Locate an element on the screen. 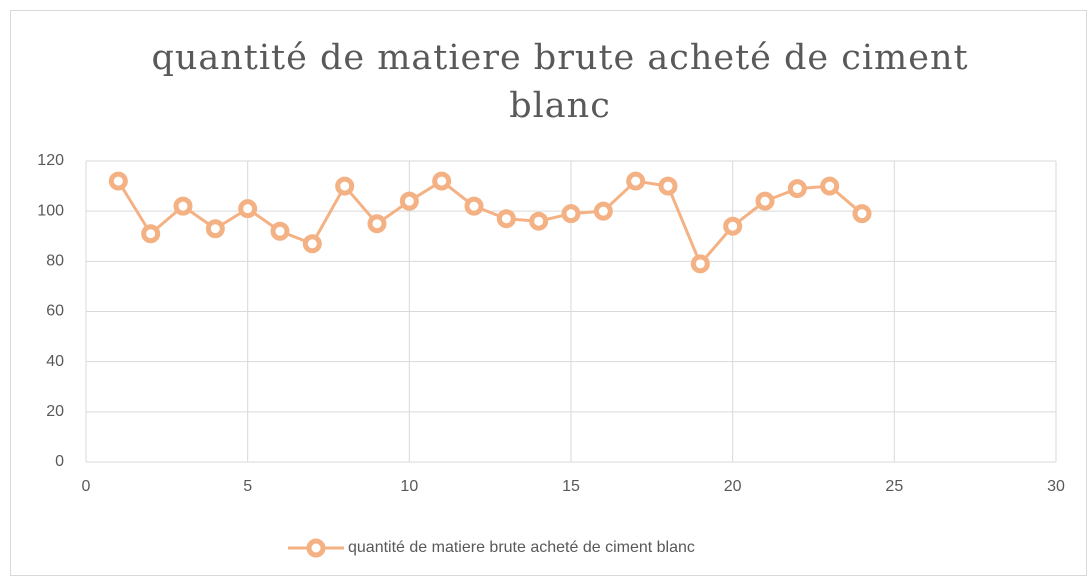 Image resolution: width=1090 pixels, height=577 pixels. legend-marker is located at coordinates (316, 548).